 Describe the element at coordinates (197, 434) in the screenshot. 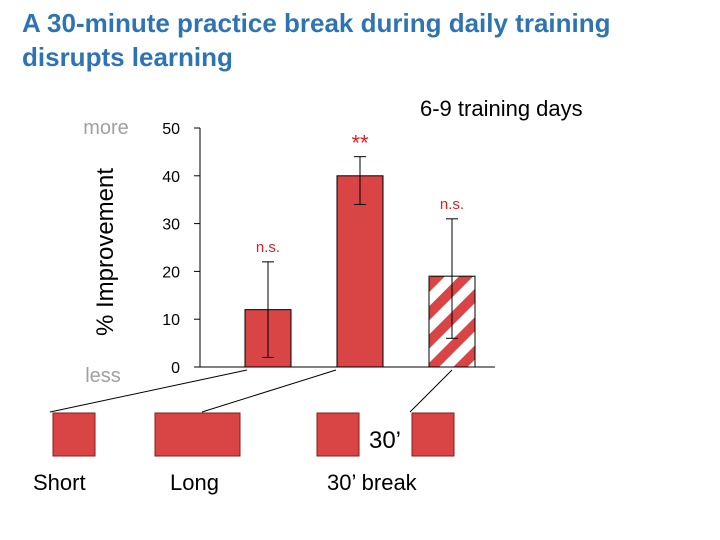

I see `schedule-long-block` at that location.